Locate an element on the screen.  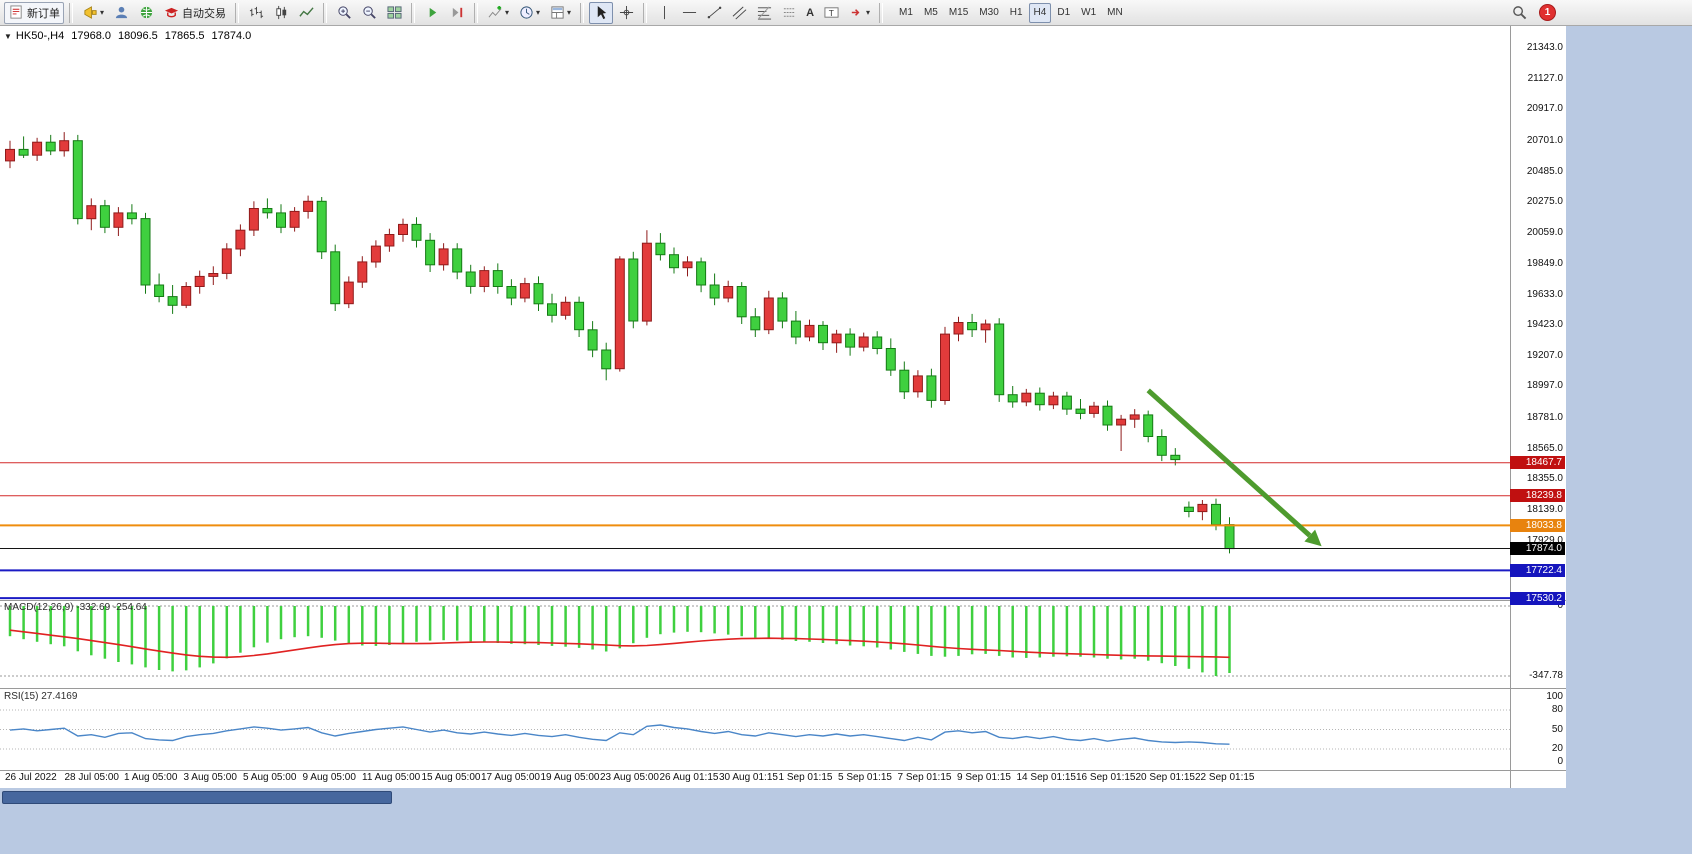
price-axis-label: 20059.0 is located at coordinates (1544, 233).